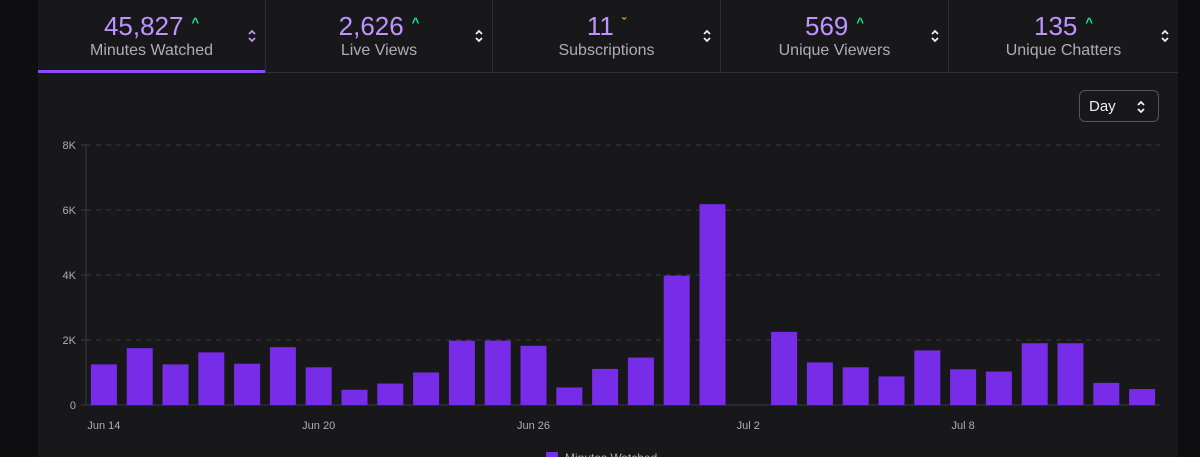 Image resolution: width=1200 pixels, height=457 pixels. I want to click on metric-value: 45,827, so click(143, 26).